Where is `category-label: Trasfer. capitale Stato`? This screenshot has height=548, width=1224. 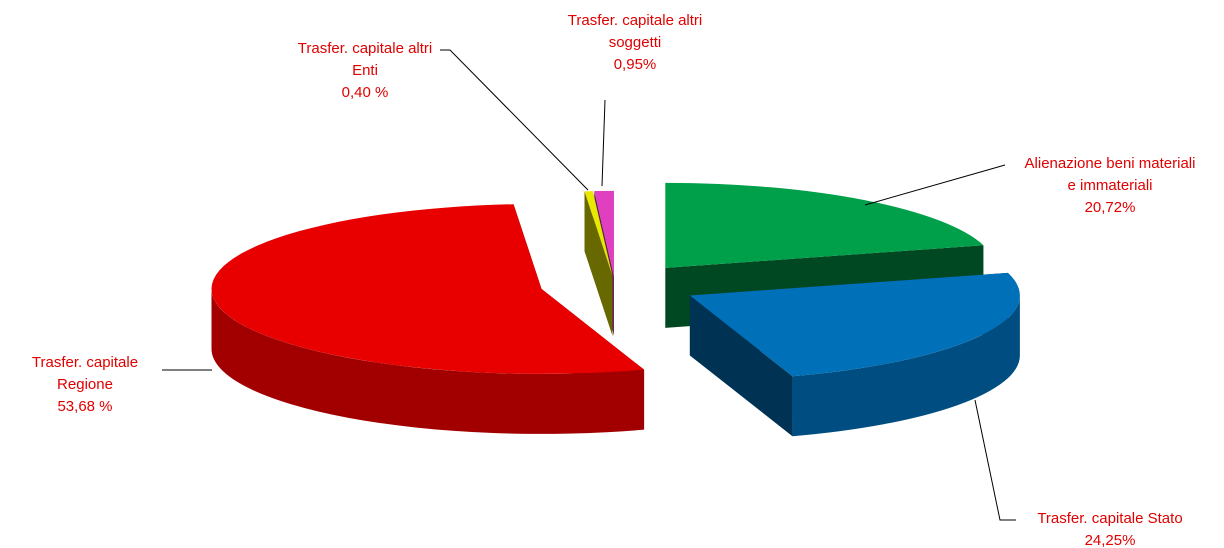 category-label: Trasfer. capitale Stato is located at coordinates (1110, 518).